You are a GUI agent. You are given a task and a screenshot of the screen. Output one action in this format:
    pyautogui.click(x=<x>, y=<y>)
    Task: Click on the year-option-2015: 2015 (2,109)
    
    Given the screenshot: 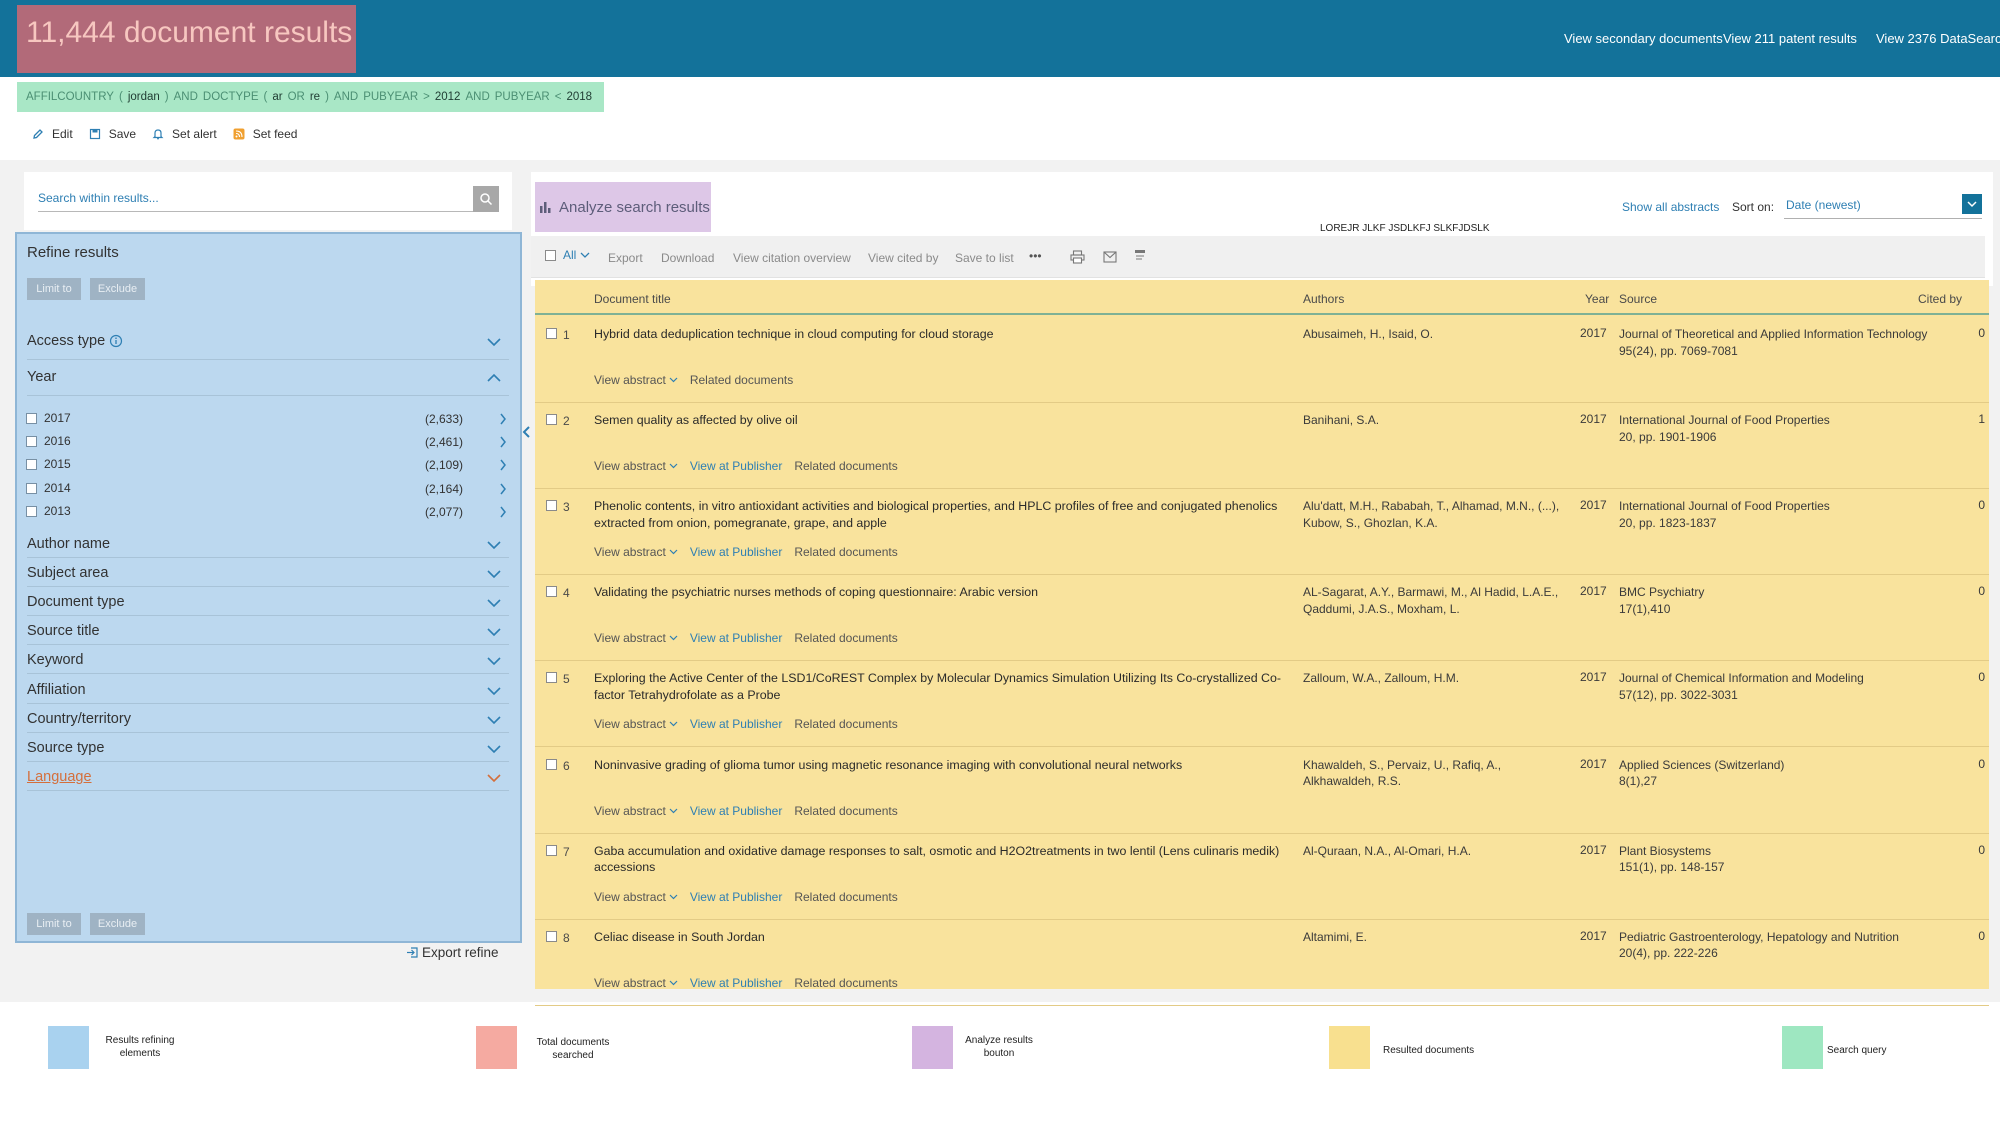 What is the action you would take?
    pyautogui.click(x=271, y=466)
    